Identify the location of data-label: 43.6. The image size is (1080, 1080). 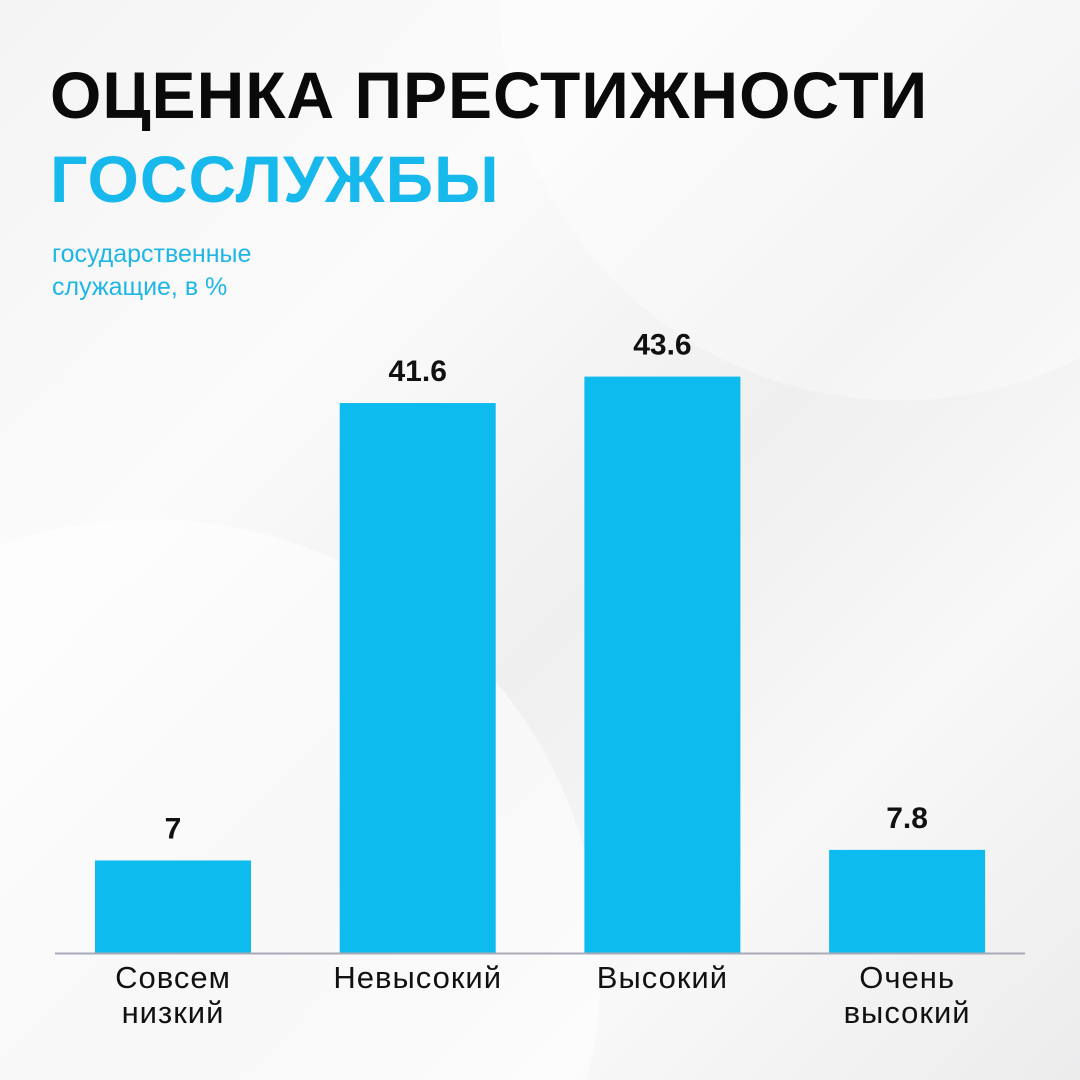
(662, 345).